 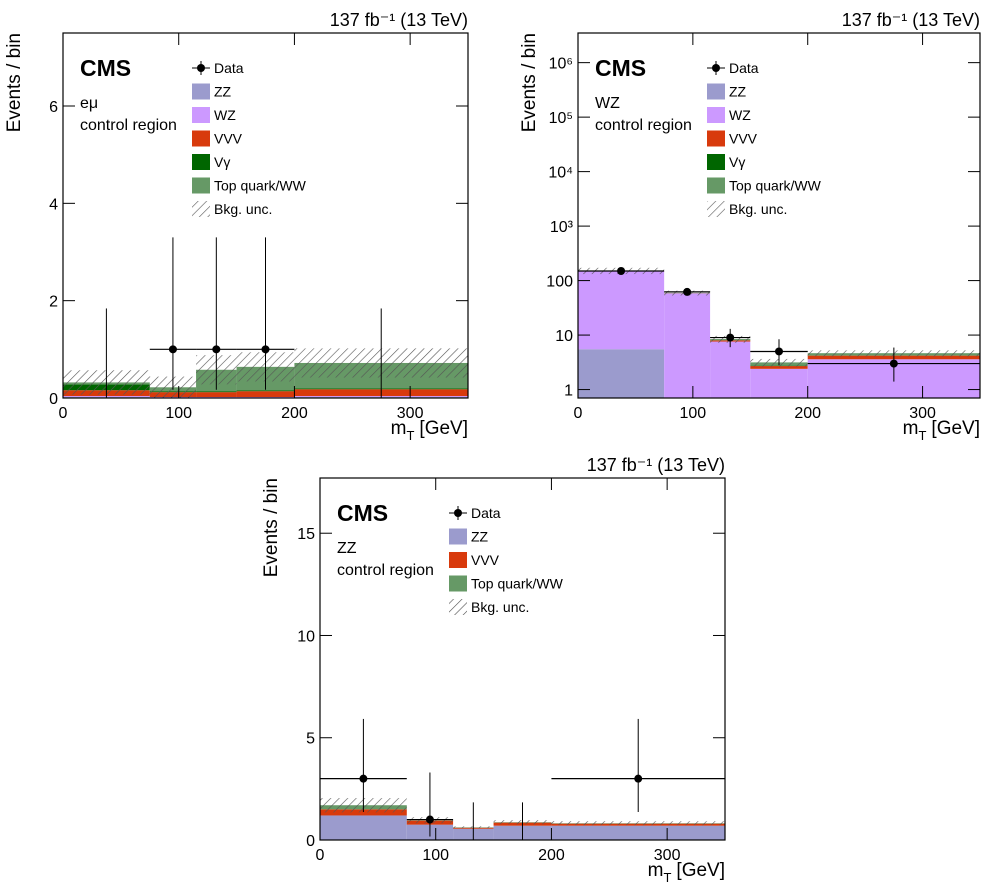 What do you see at coordinates (243, 209) in the screenshot?
I see `legend-label: Bkg. unc.` at bounding box center [243, 209].